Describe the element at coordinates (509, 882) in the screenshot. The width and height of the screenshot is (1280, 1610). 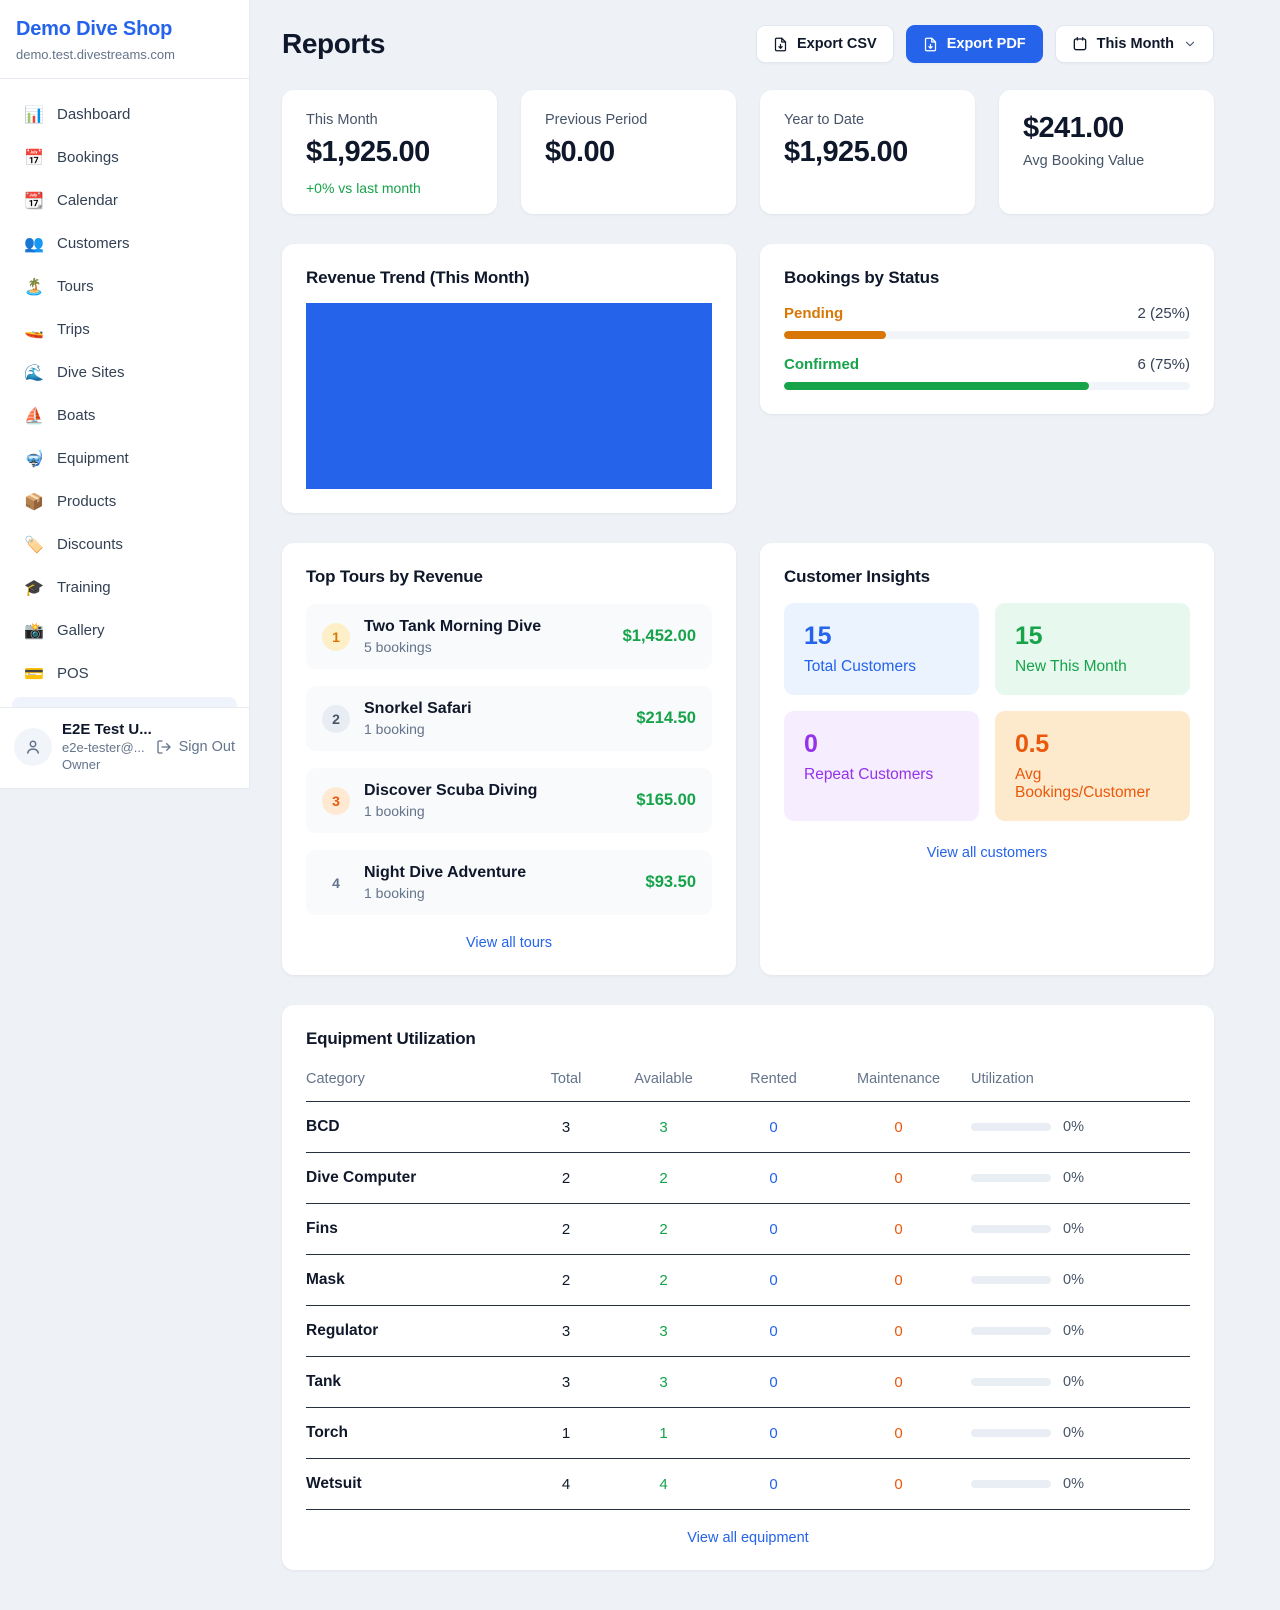
I see `tour-row: 4 Night Dive Adventure 1 booking $93.50` at that location.